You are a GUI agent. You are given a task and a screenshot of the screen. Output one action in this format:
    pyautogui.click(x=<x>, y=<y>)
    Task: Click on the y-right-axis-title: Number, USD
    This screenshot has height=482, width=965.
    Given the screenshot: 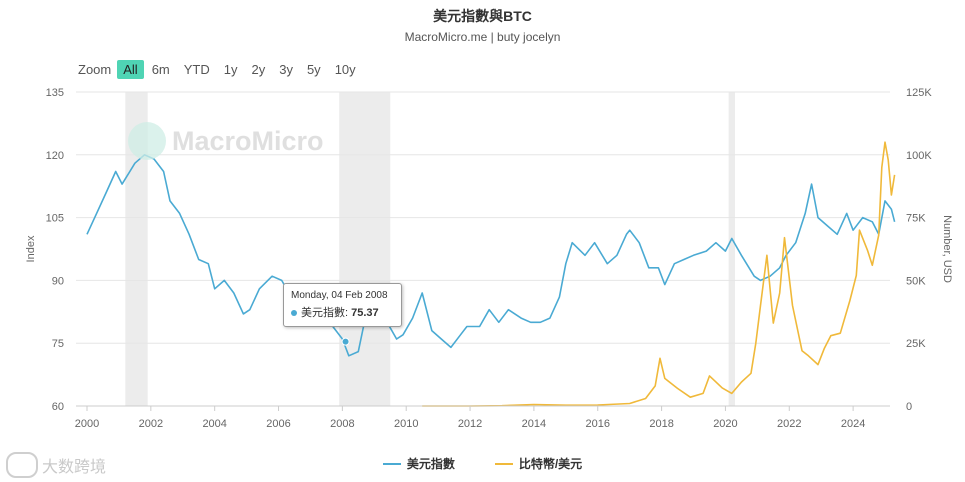 What is the action you would take?
    pyautogui.click(x=947, y=249)
    